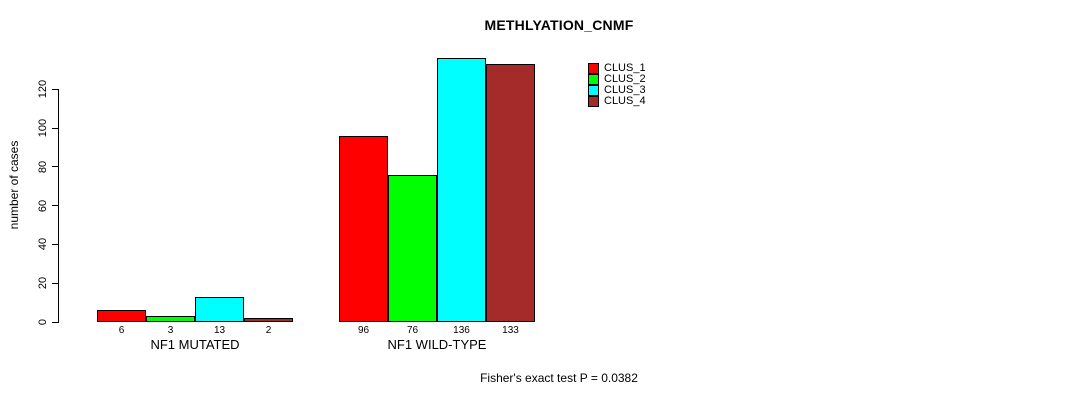 Image resolution: width=1090 pixels, height=400 pixels. What do you see at coordinates (121, 330) in the screenshot?
I see `bar-value-label: 6` at bounding box center [121, 330].